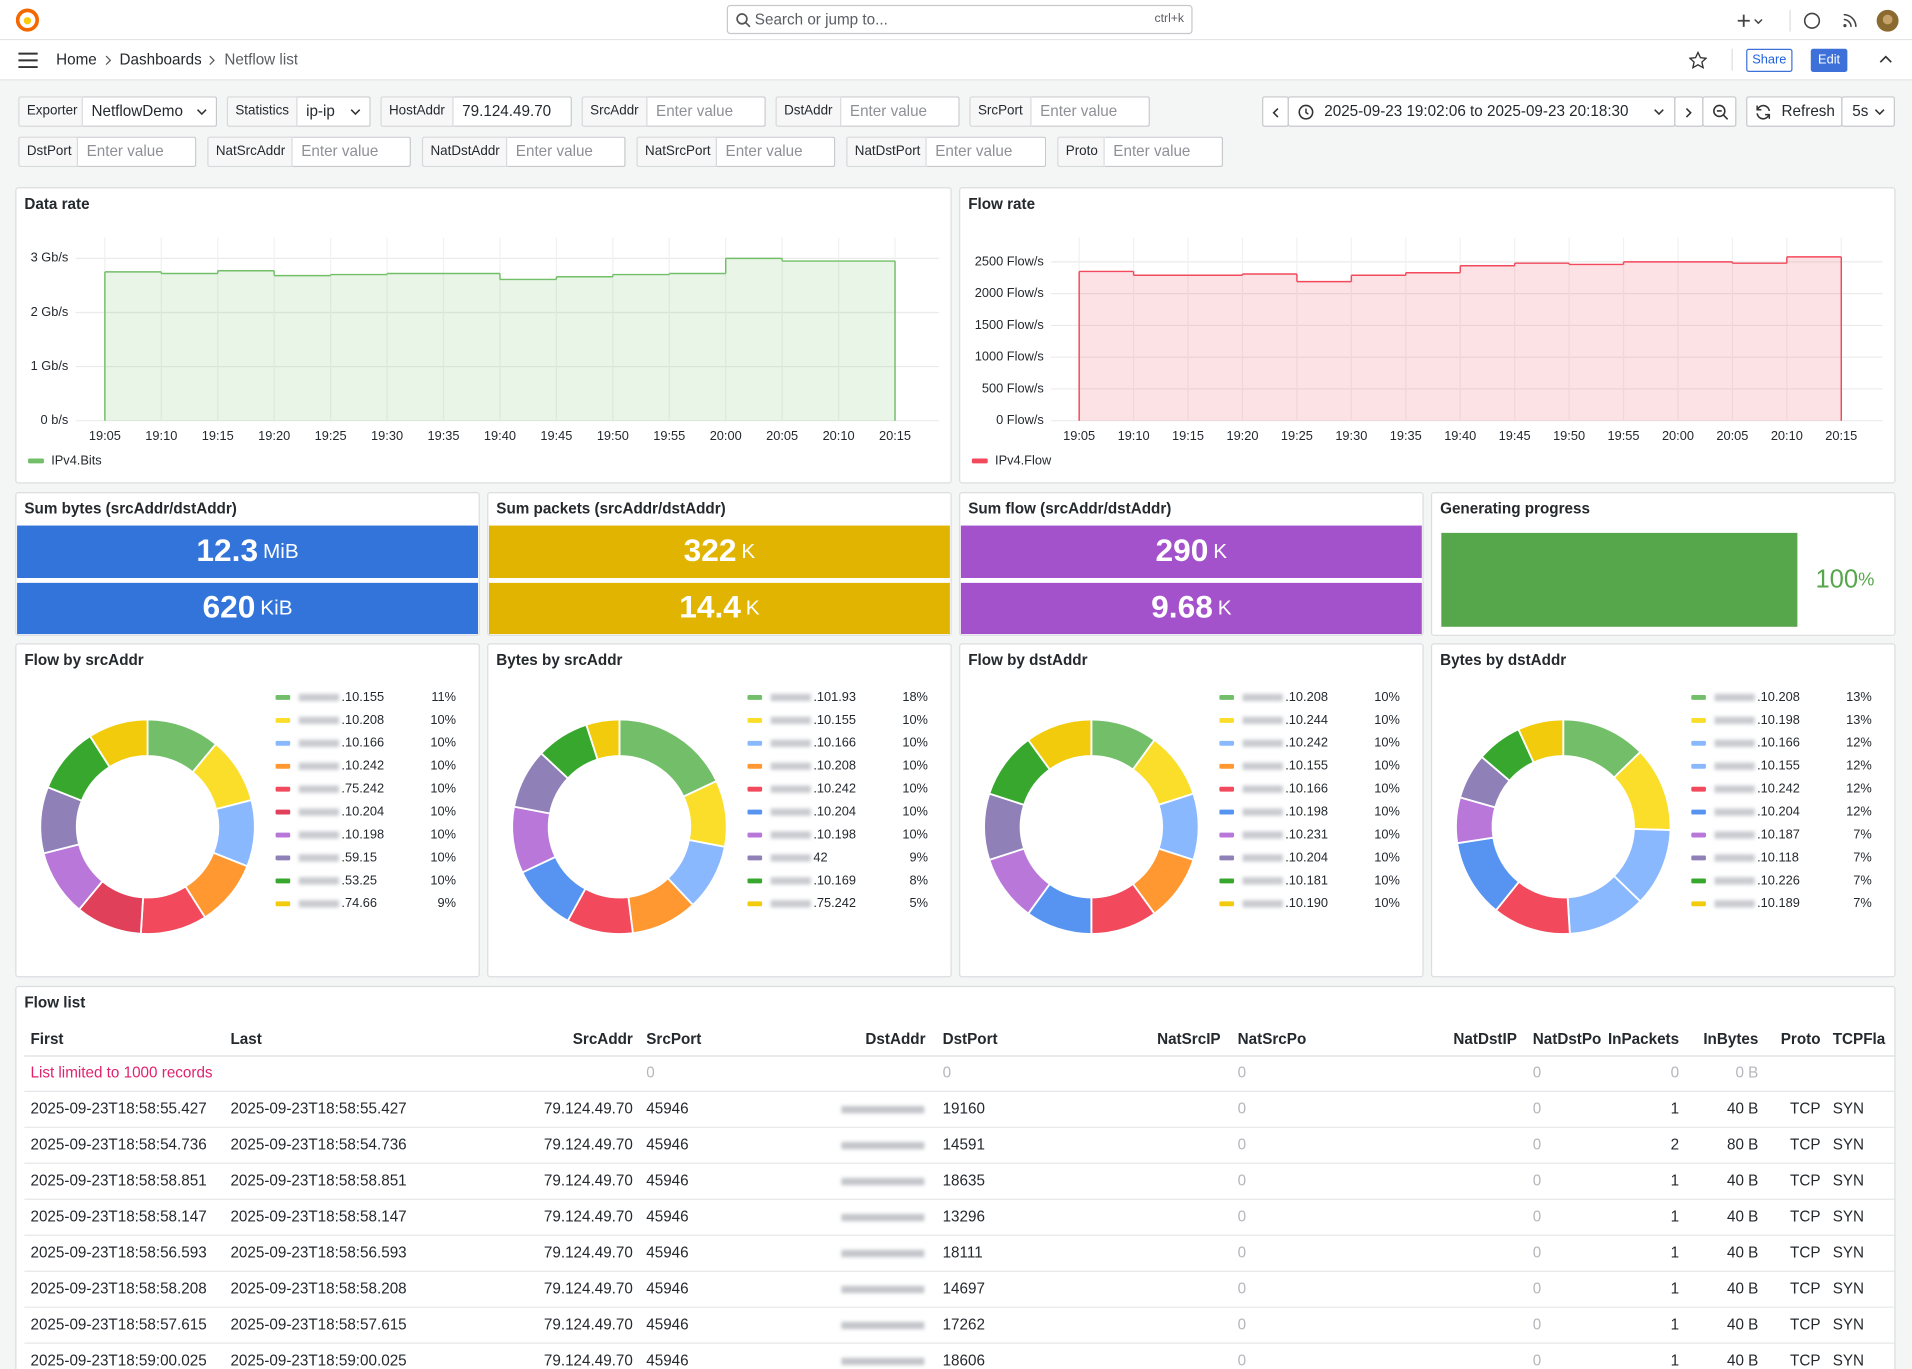  I want to click on legend-label: .10.226, so click(1778, 879).